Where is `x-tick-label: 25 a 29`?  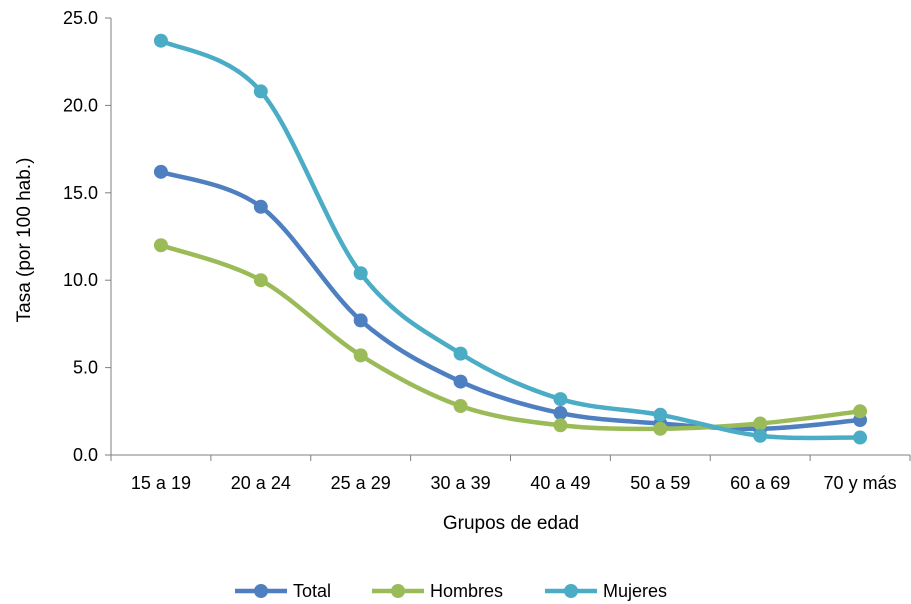 x-tick-label: 25 a 29 is located at coordinates (361, 483).